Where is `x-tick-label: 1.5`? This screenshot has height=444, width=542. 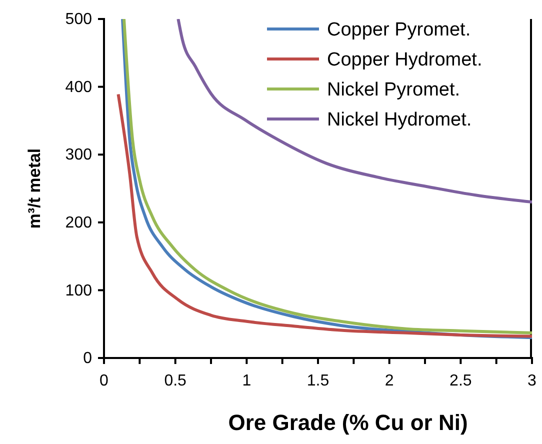 x-tick-label: 1.5 is located at coordinates (318, 381).